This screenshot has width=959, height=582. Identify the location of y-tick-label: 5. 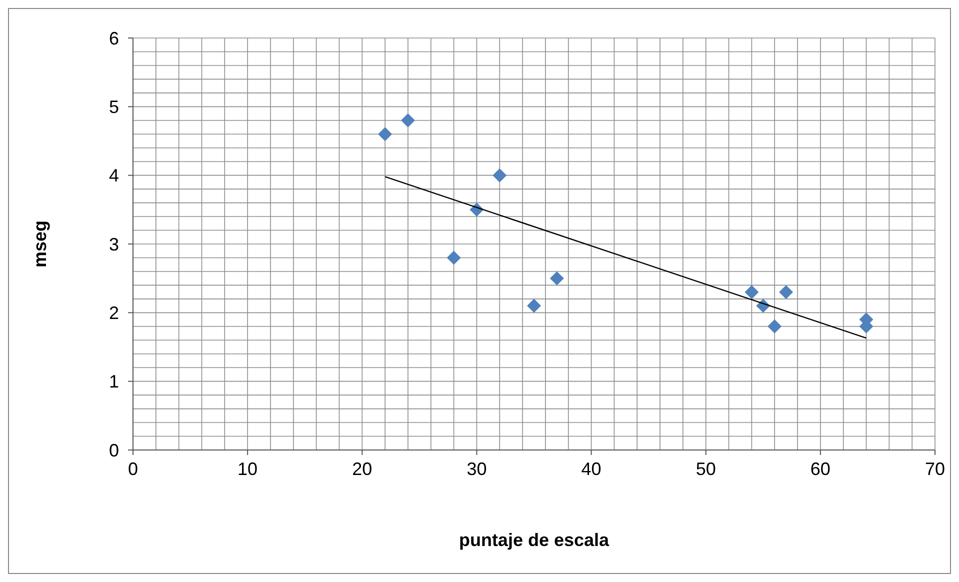
(113, 106).